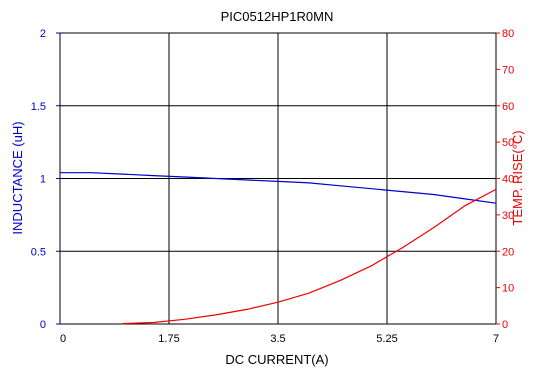 The width and height of the screenshot is (533, 373). What do you see at coordinates (38, 107) in the screenshot?
I see `y-left-tick-label: 1.5` at bounding box center [38, 107].